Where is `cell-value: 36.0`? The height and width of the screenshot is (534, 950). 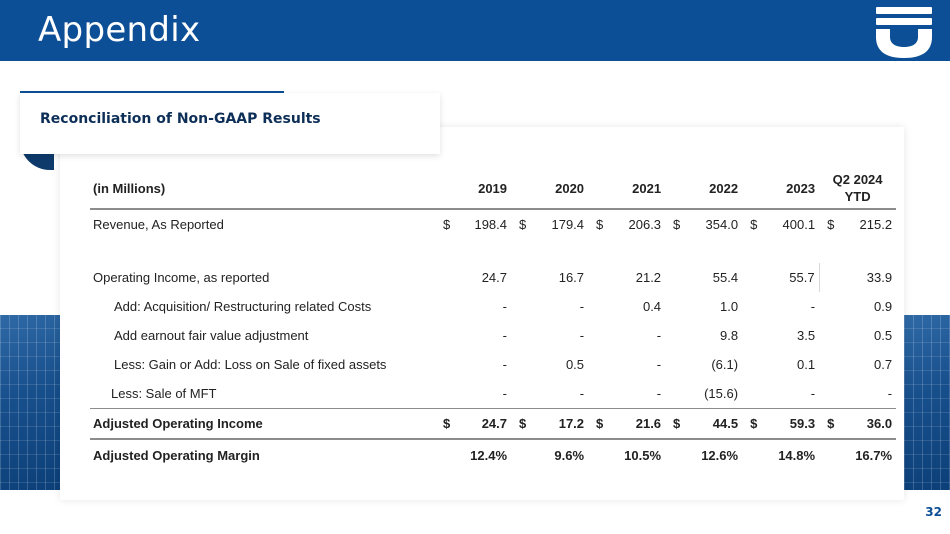
cell-value: 36.0 is located at coordinates (868, 424).